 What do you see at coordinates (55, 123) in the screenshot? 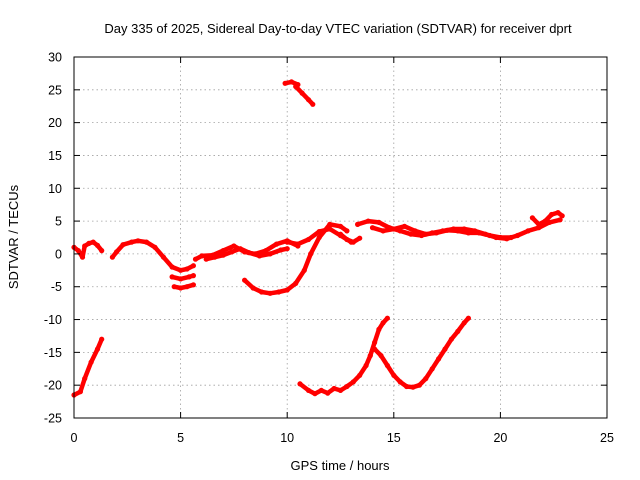
I see `y-tick-label: 20` at bounding box center [55, 123].